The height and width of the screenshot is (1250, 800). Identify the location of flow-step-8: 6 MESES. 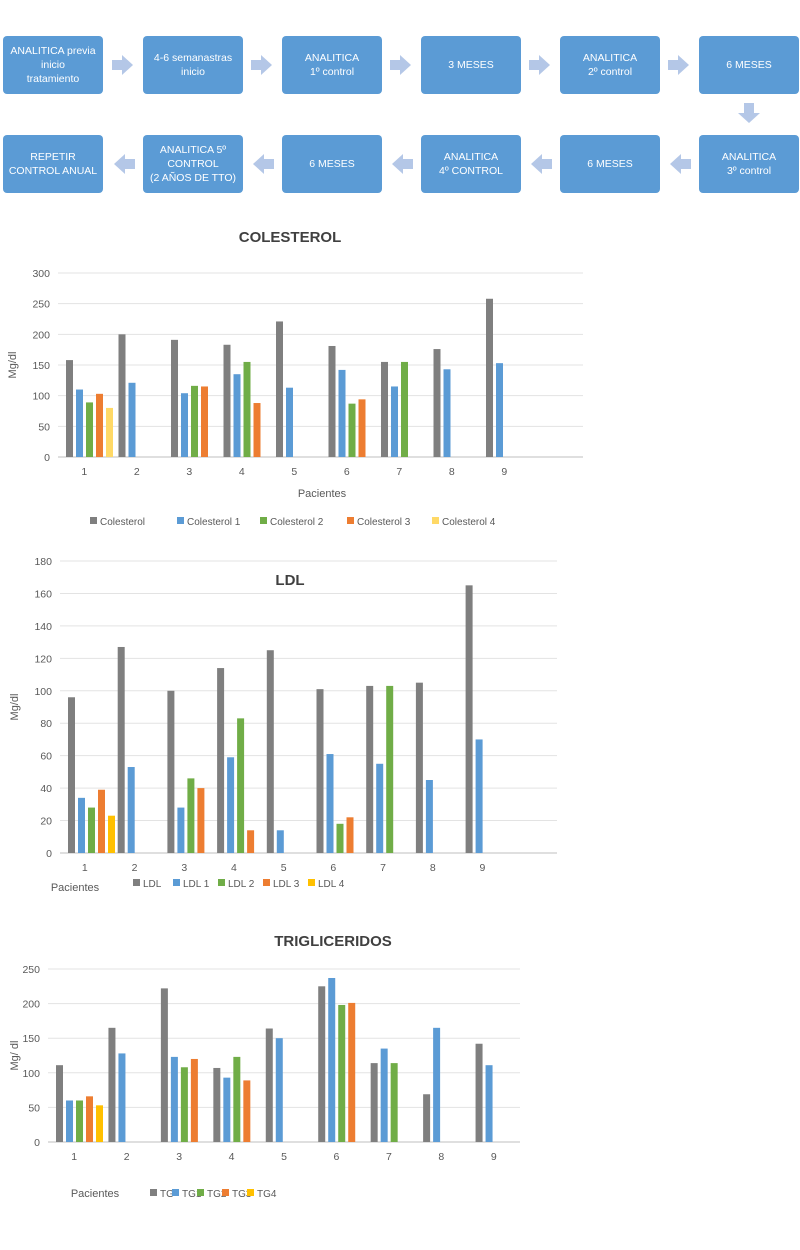
(610, 164).